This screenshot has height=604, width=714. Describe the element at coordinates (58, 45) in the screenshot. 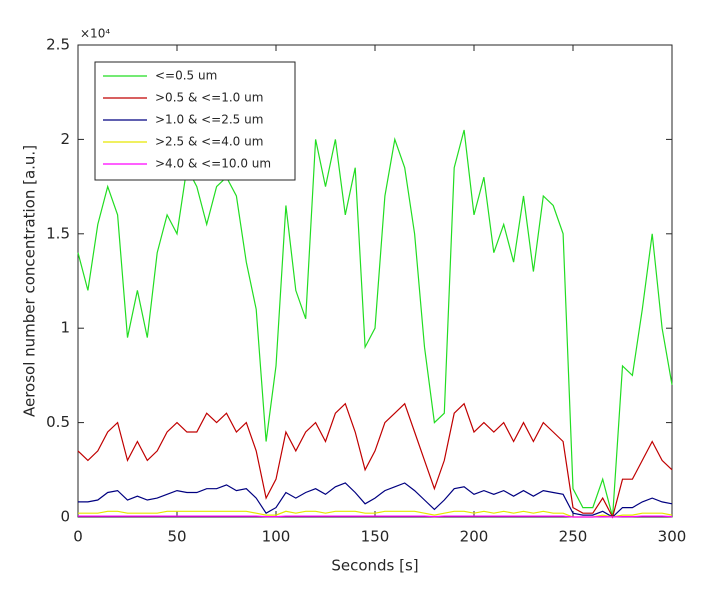

I see `y-tick-label: 2.5` at that location.